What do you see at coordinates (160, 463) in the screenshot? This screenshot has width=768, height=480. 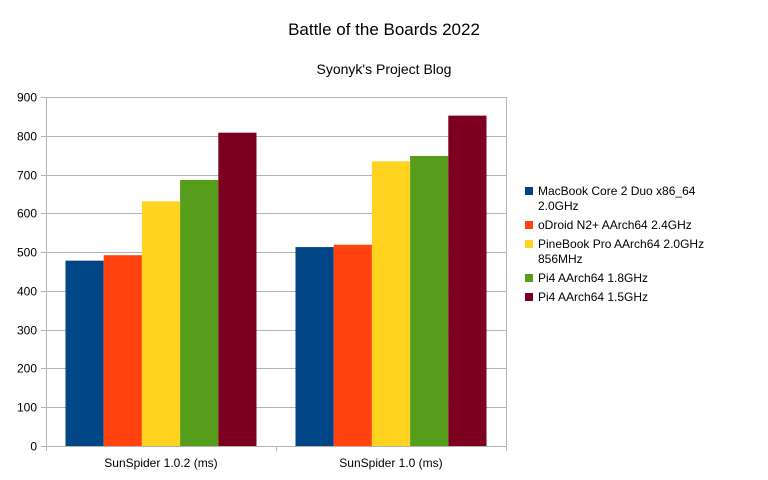 I see `x-category-label: SunSpider 1.0.2 (ms)` at bounding box center [160, 463].